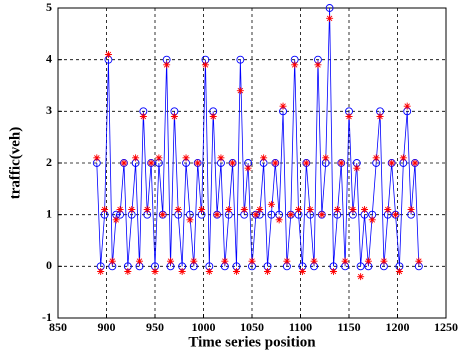 Image resolution: width=458 pixels, height=355 pixels. What do you see at coordinates (155, 327) in the screenshot?
I see `x-tick-label: 950` at bounding box center [155, 327].